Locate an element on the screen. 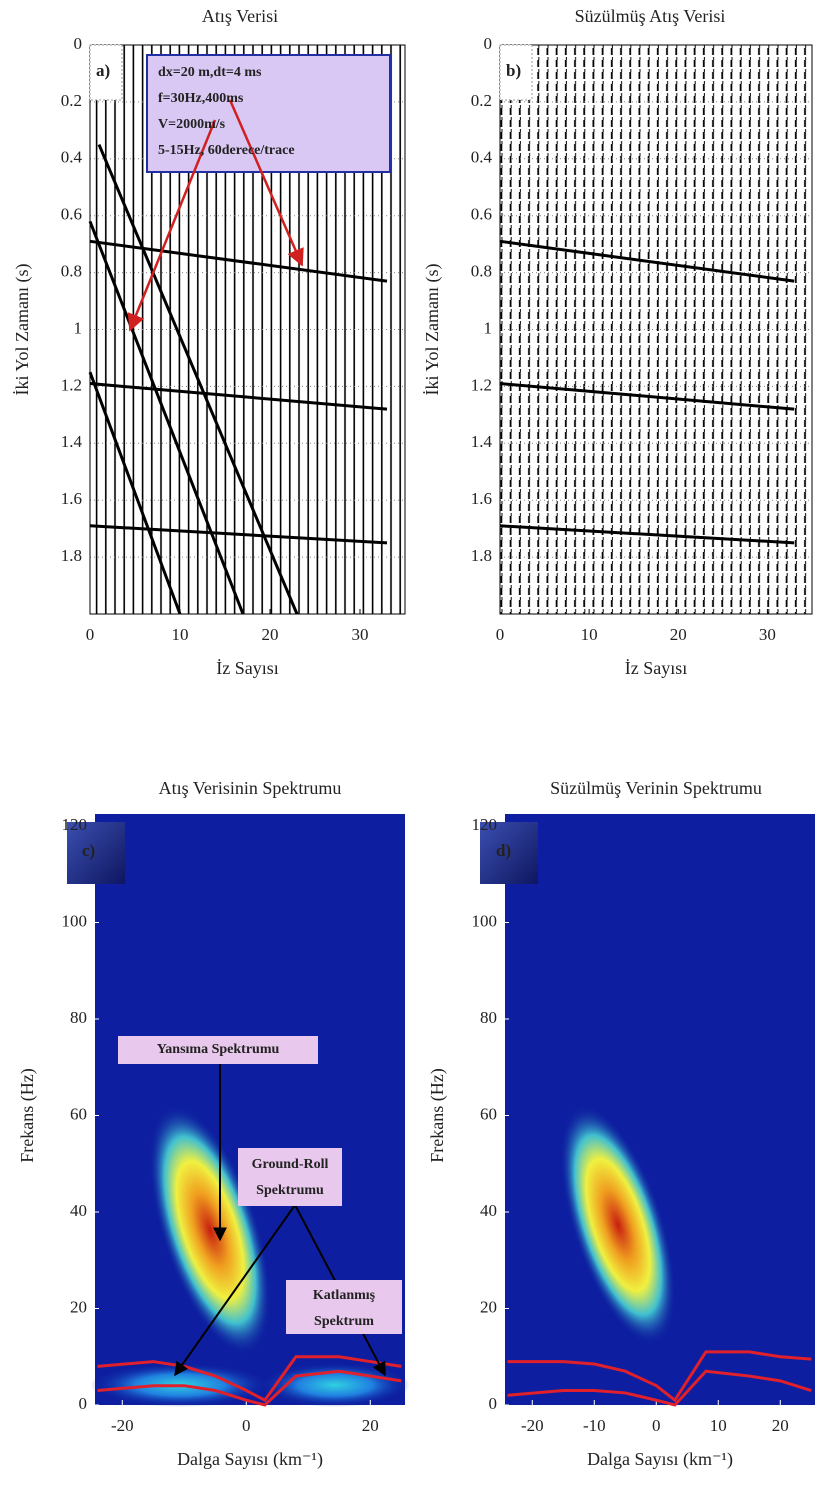 This screenshot has width=816, height=1488. y-tick-label: 0.4 is located at coordinates (482, 157).